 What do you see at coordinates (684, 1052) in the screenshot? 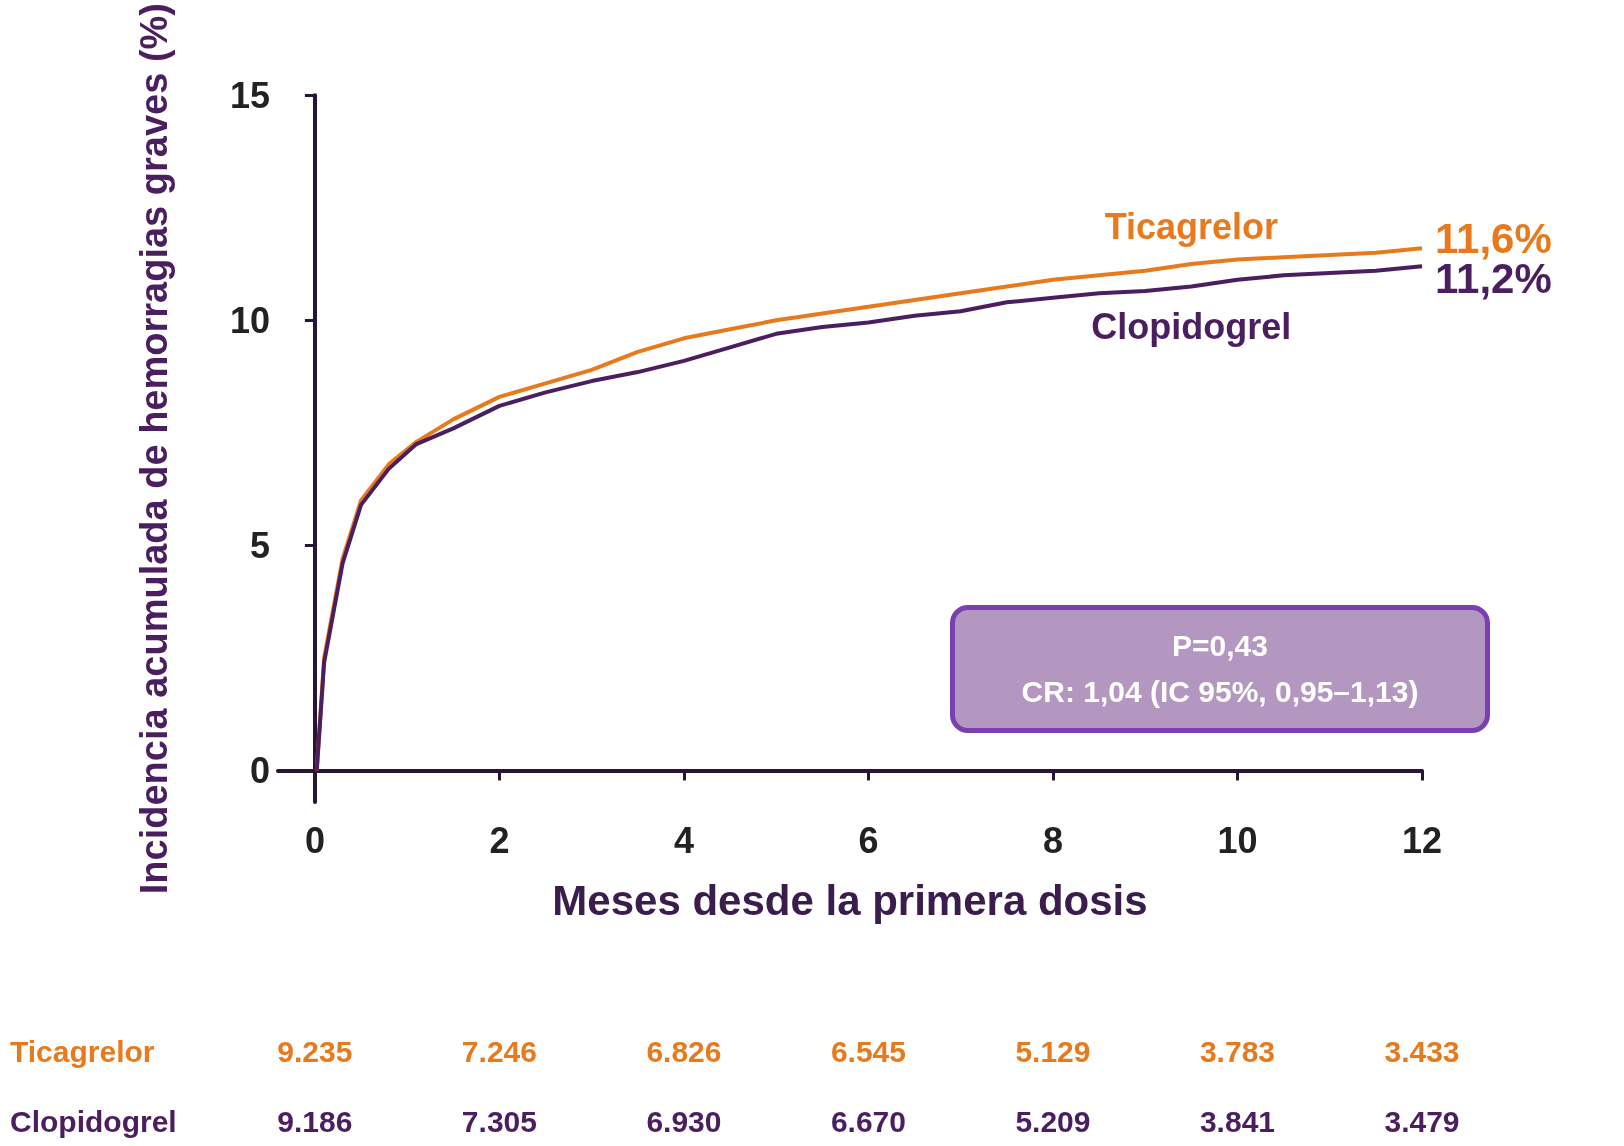
I see `text: 6.826` at bounding box center [684, 1052].